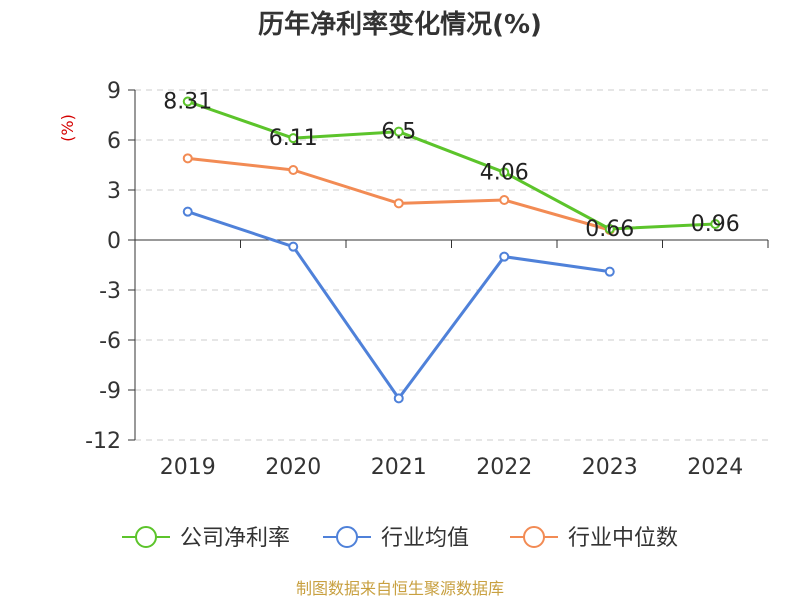 The image size is (800, 600). I want to click on legend-item: 行业均值, so click(396, 538).